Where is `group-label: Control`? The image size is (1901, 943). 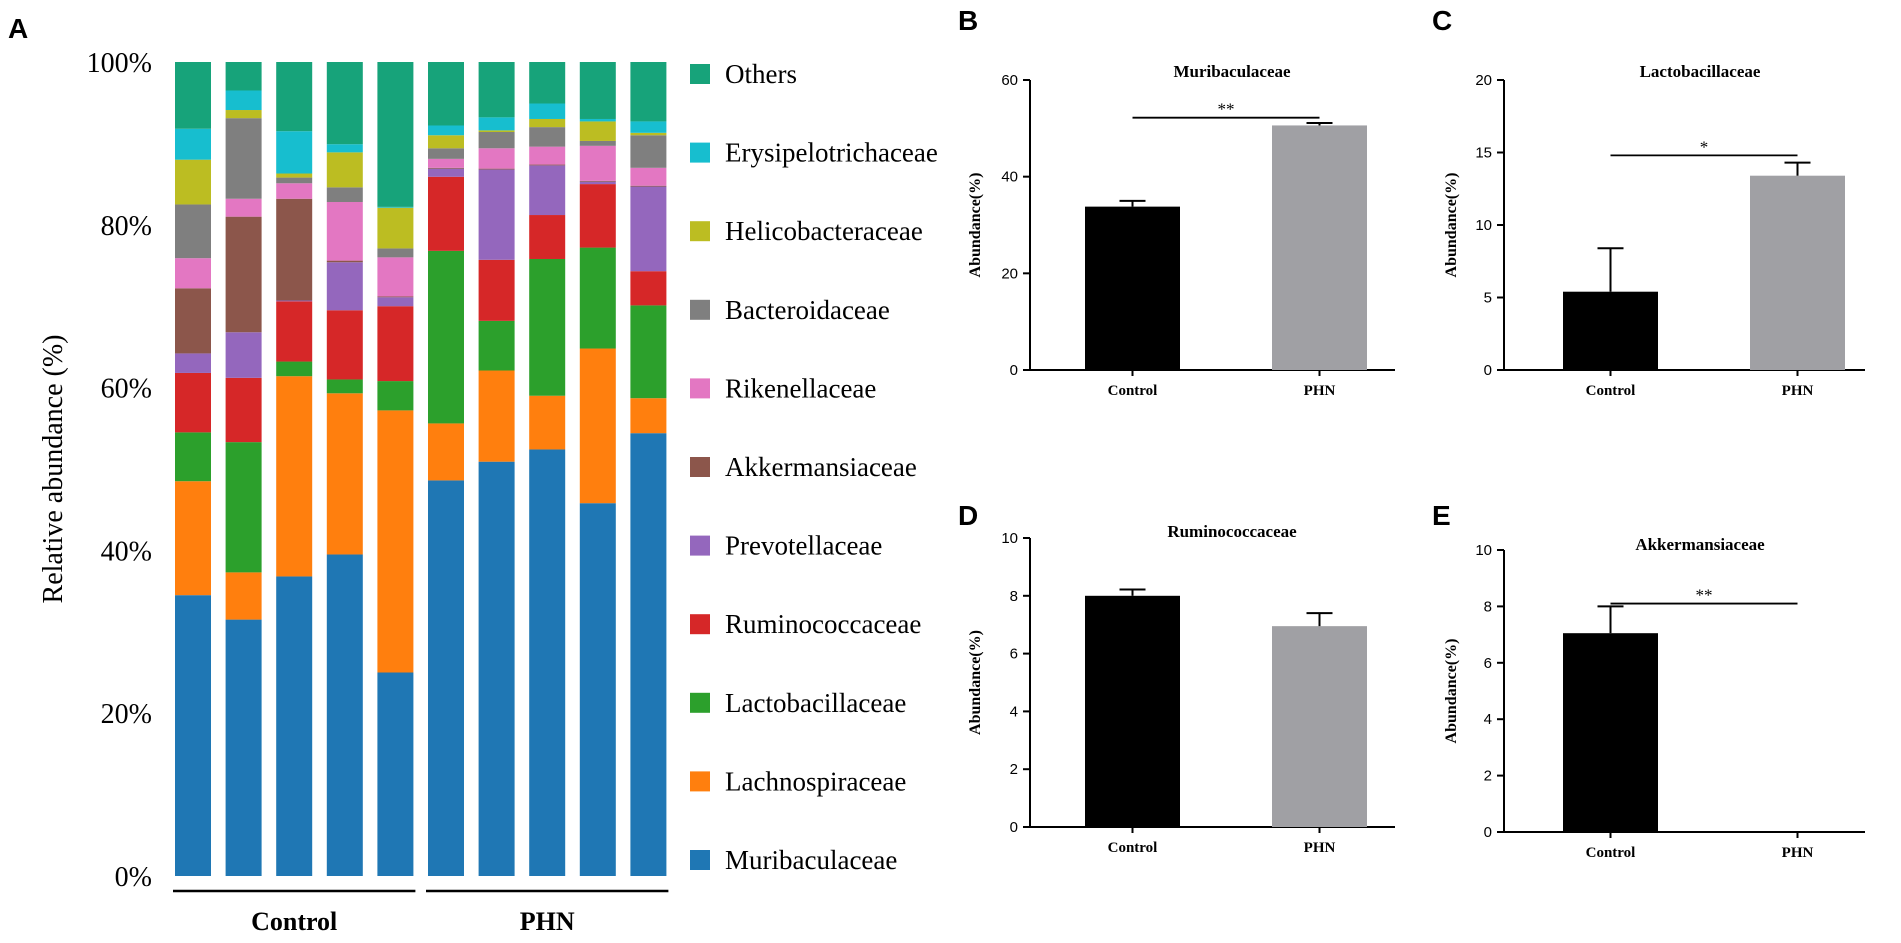 group-label: Control is located at coordinates (294, 921).